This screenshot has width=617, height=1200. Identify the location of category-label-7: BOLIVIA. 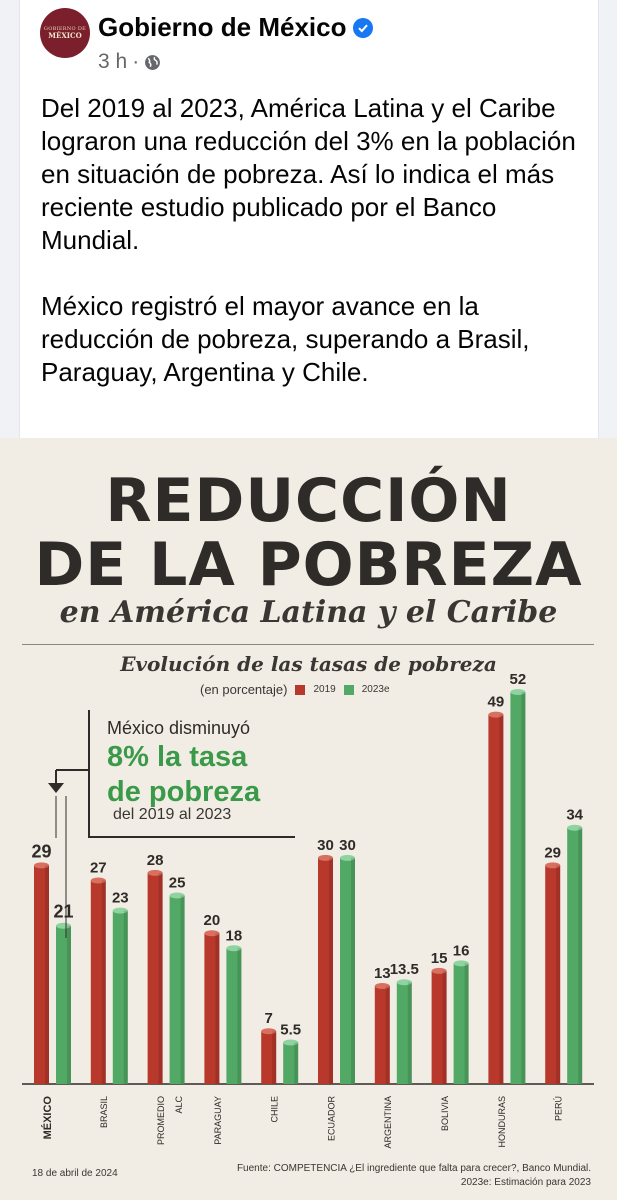
(445, 1113).